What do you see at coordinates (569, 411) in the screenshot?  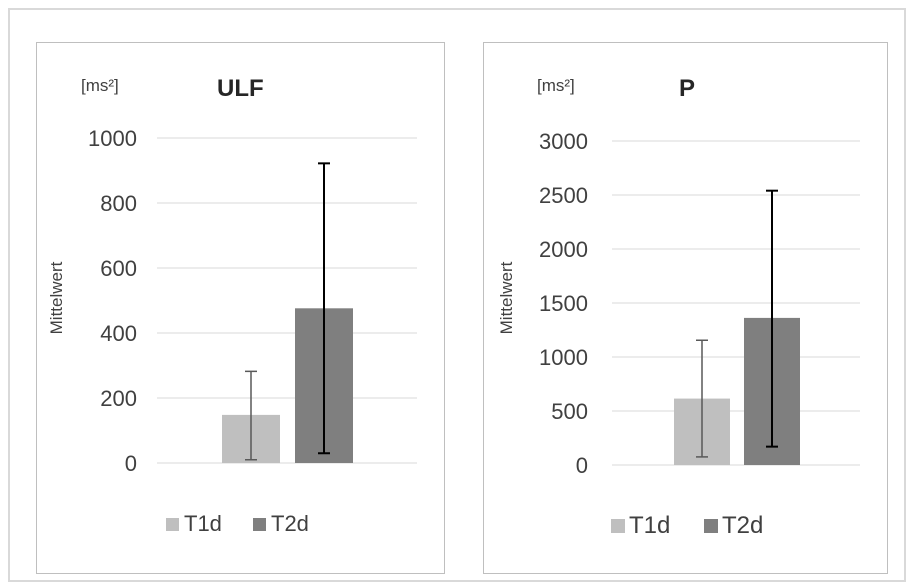 I see `y-tick-label: 500` at bounding box center [569, 411].